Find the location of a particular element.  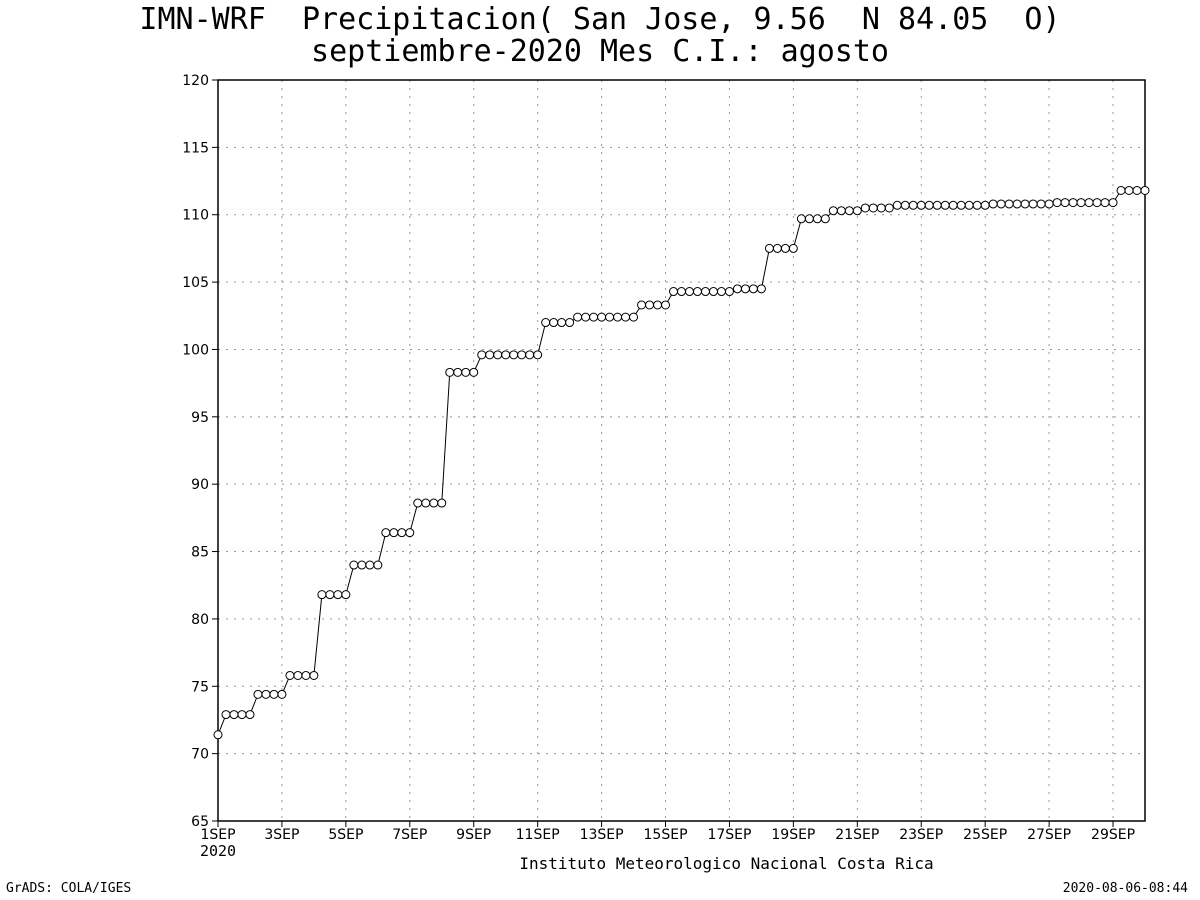

y-tick-label: 75 is located at coordinates (200, 687).